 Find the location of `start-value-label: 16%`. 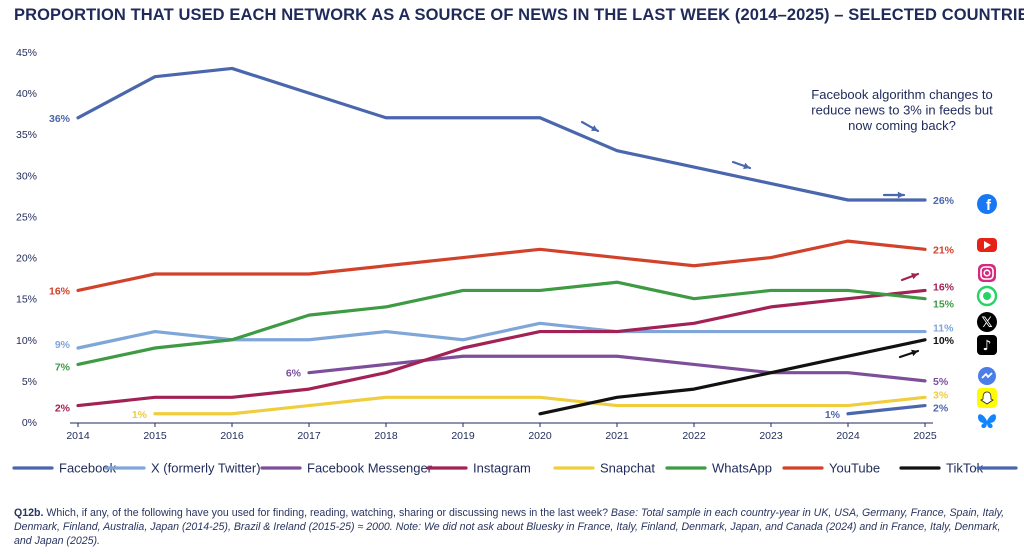

start-value-label: 16% is located at coordinates (60, 291).